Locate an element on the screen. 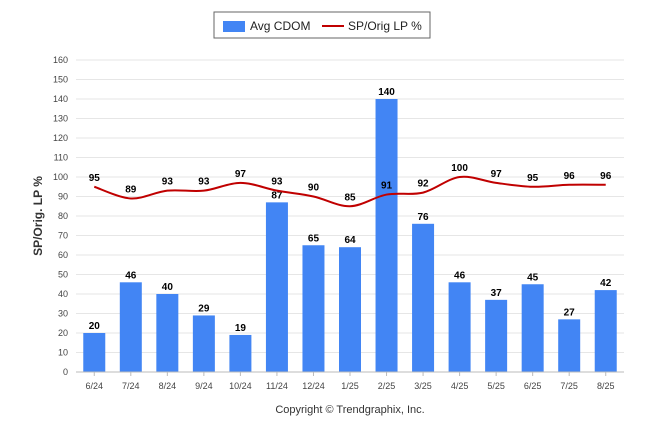  x-tick-label: 11/24 is located at coordinates (277, 386).